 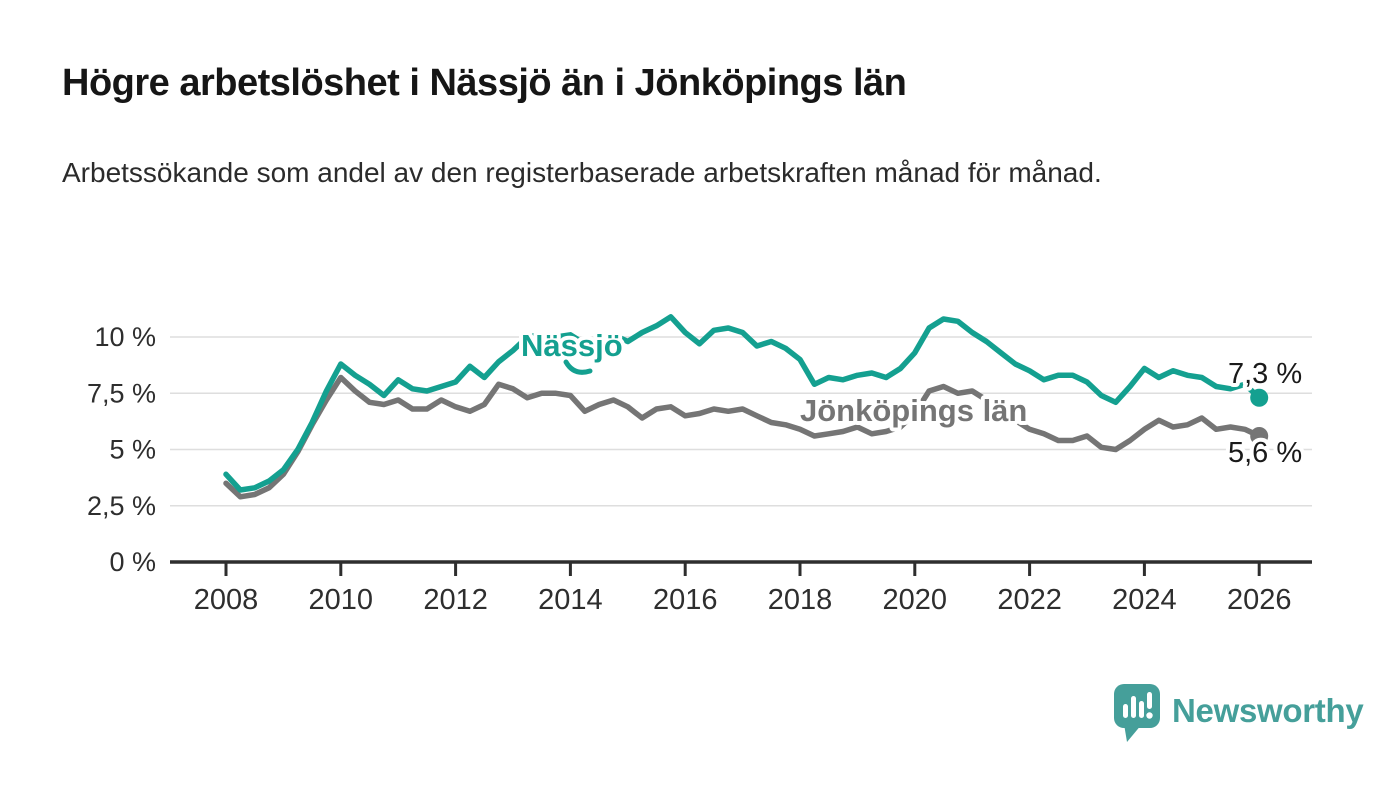 I want to click on newsworthy-speech-bubble-icon, so click(x=1137, y=713).